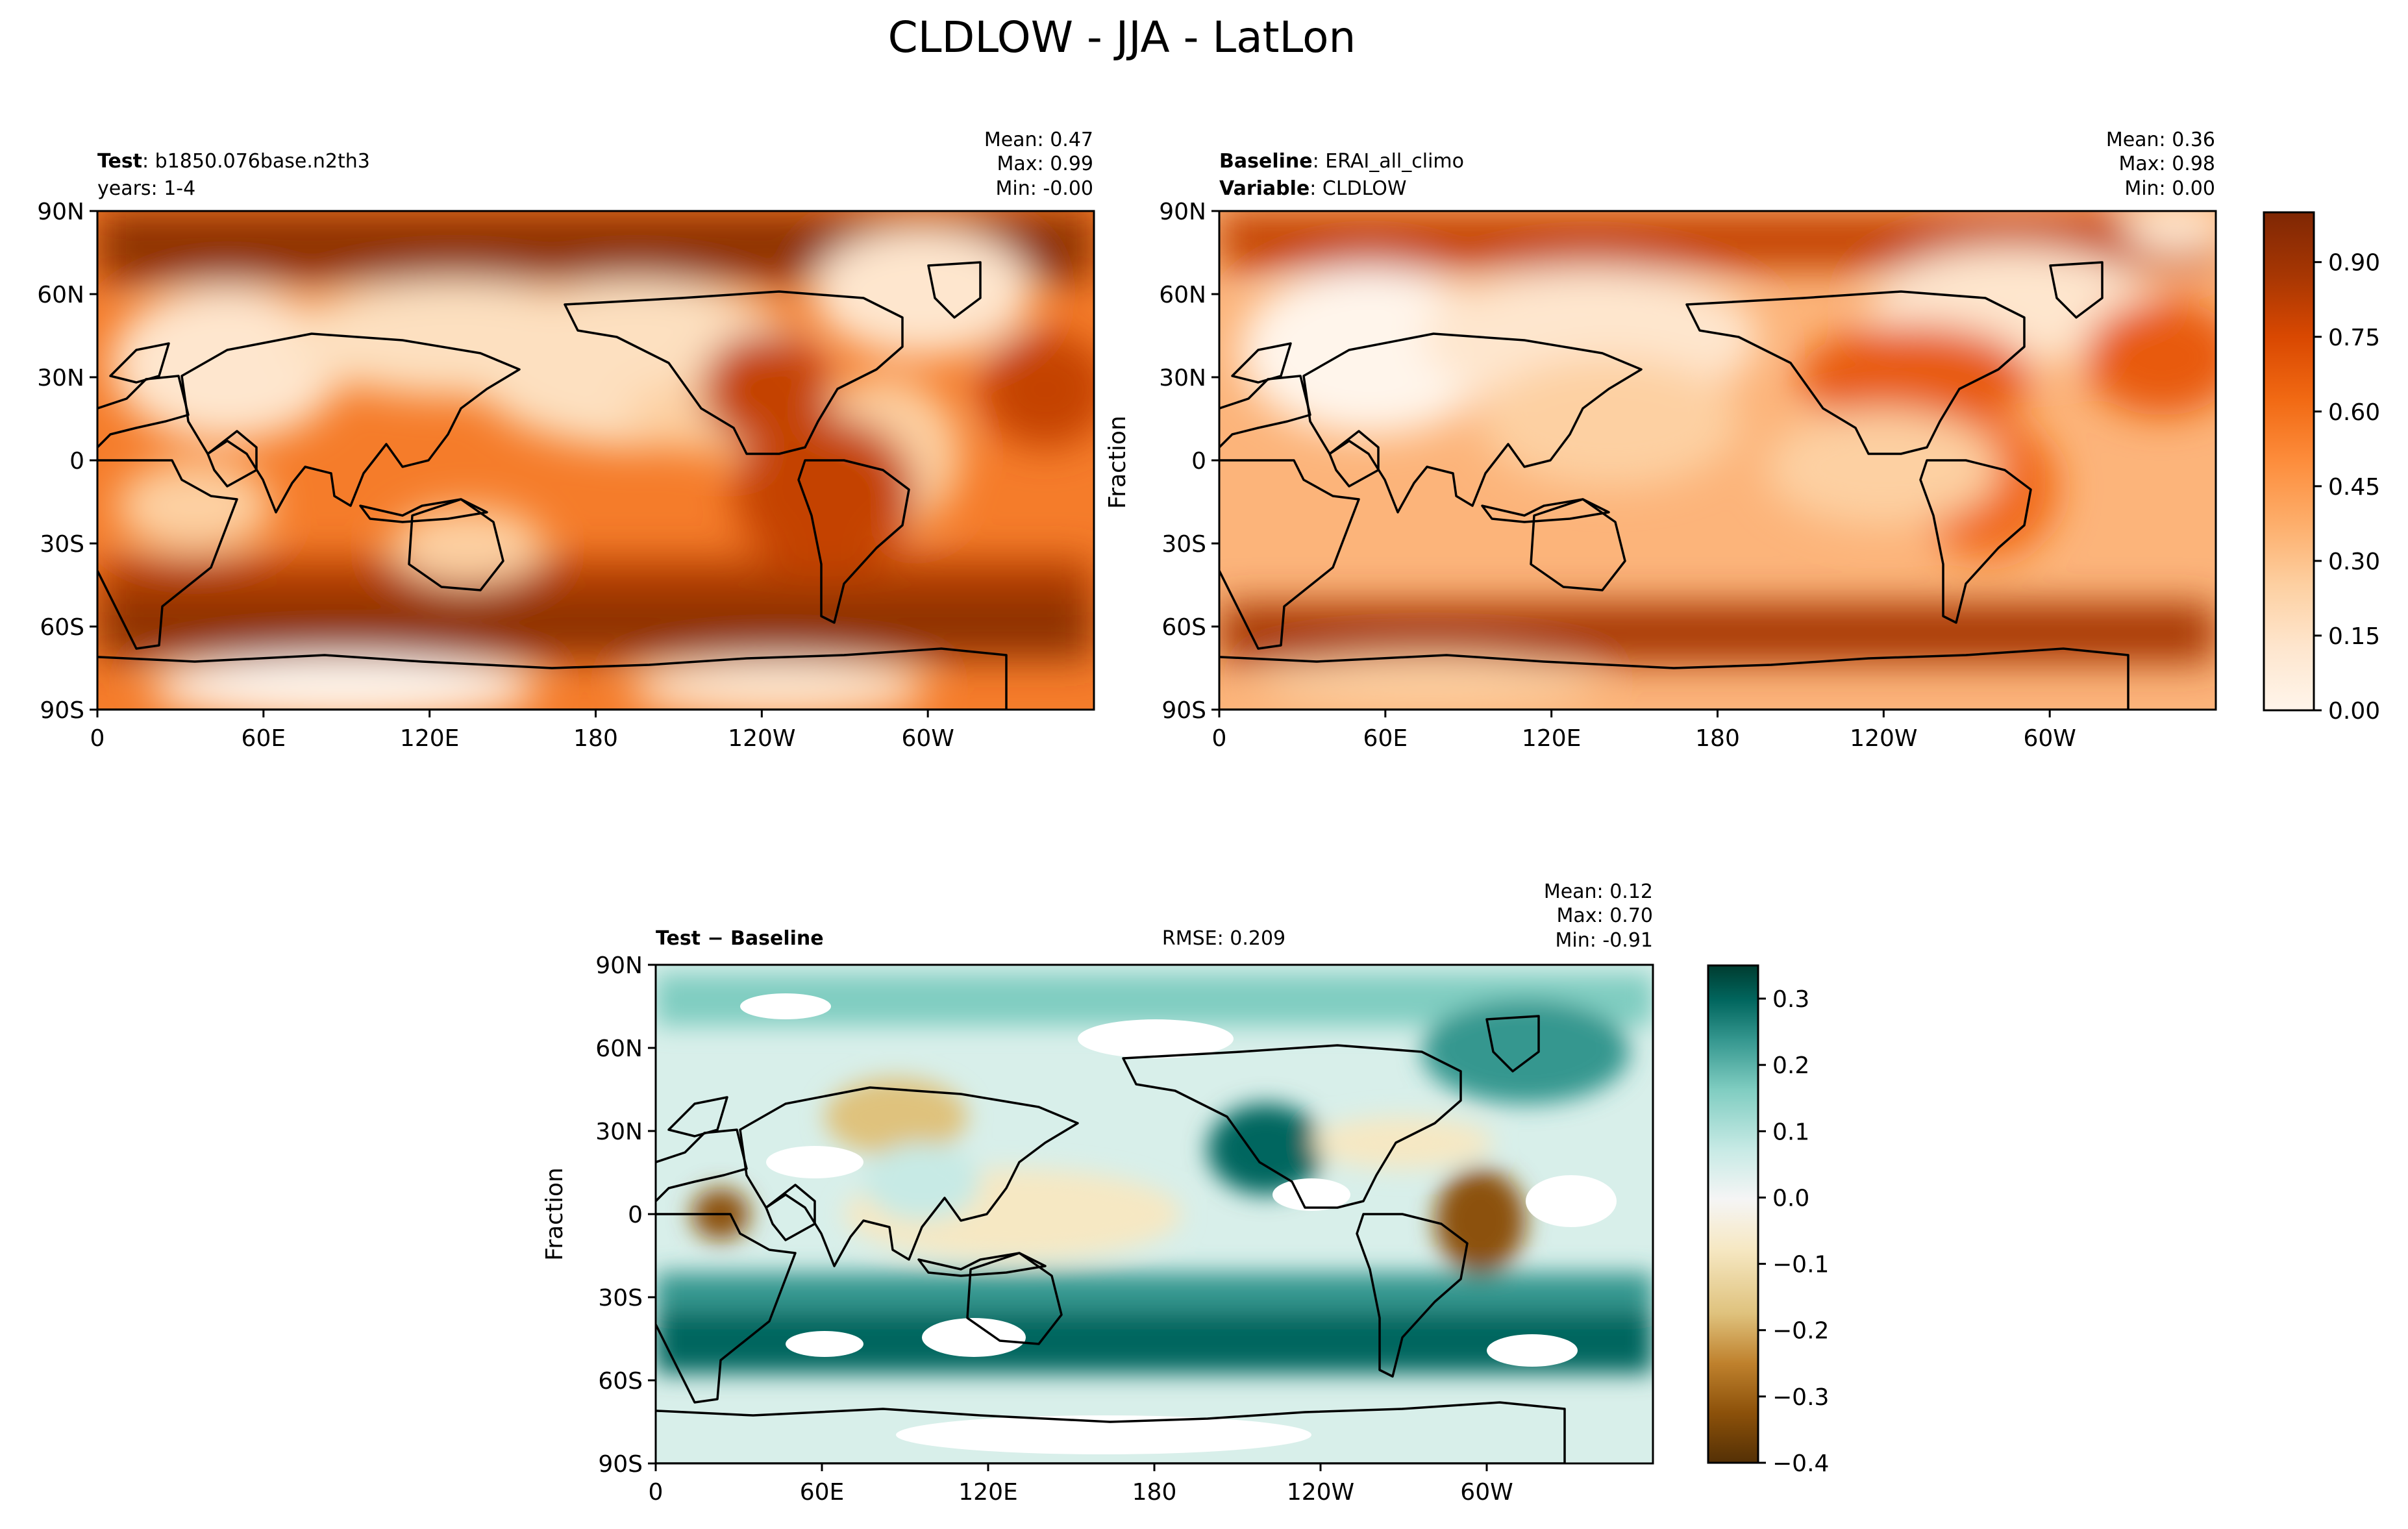 The image size is (2408, 1529). I want to click on test-stat-min: Min: -0.00, so click(1045, 188).